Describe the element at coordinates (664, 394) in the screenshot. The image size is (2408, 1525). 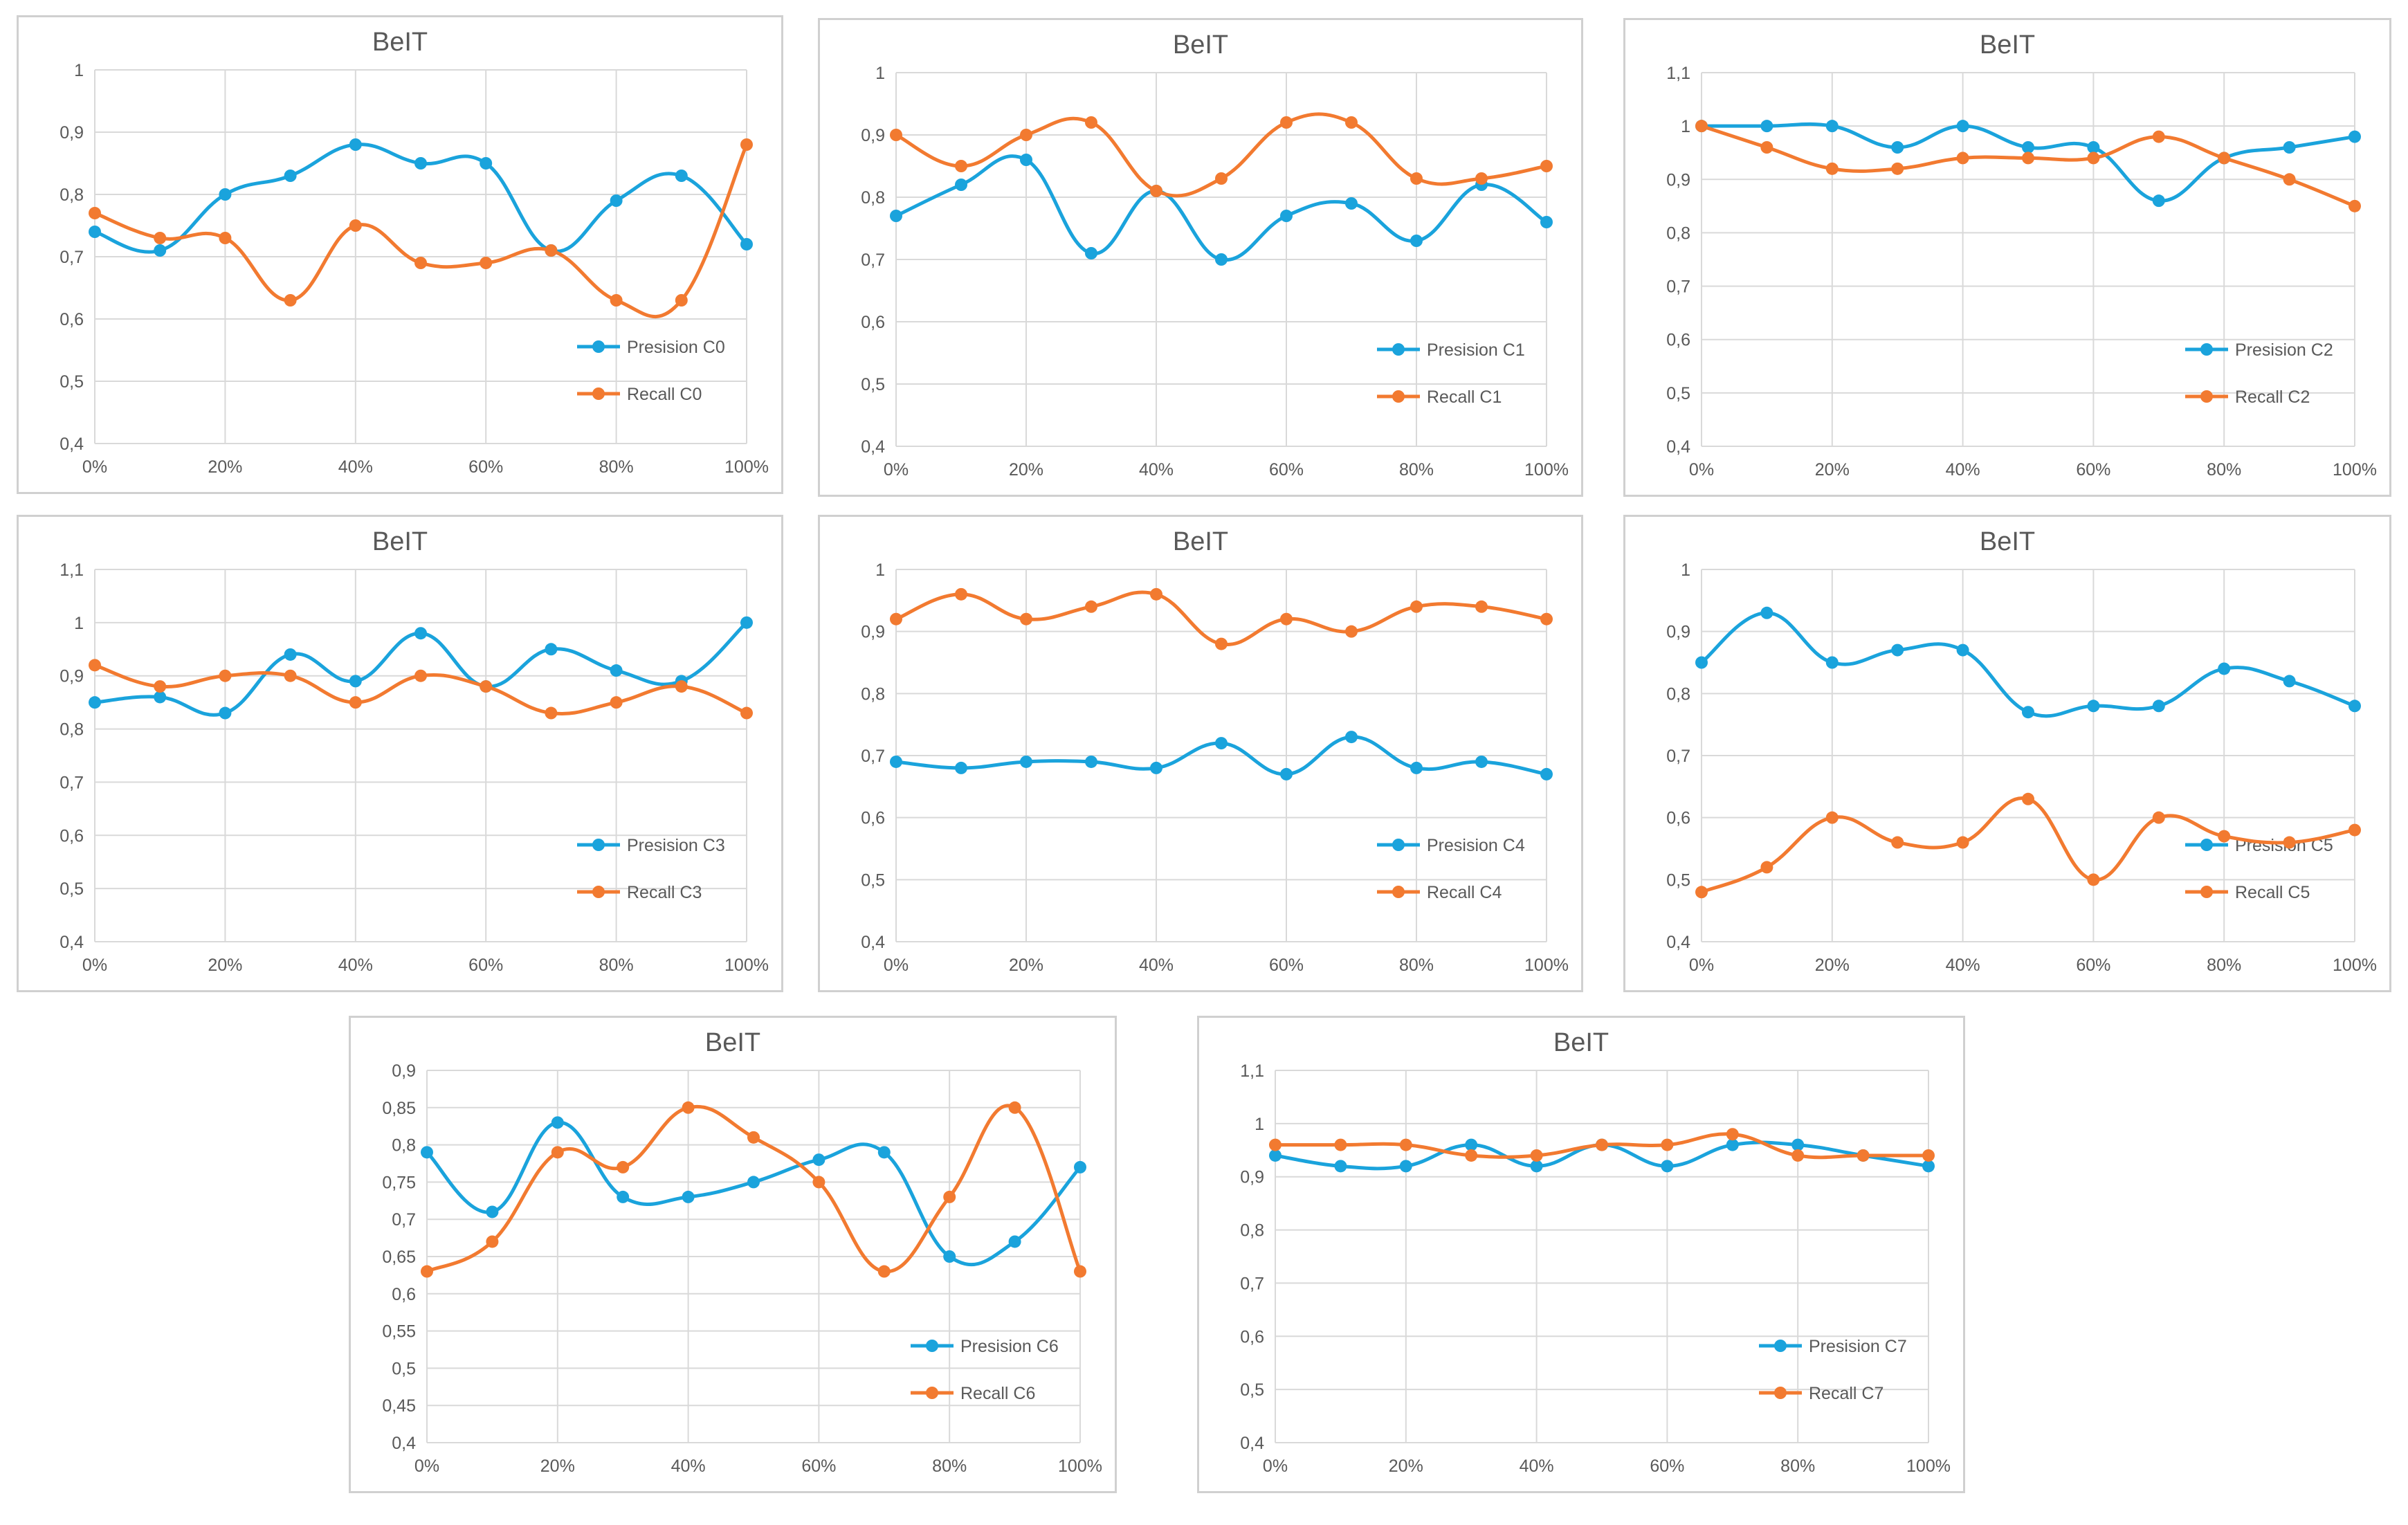
I see `legend-label: Recall C0` at that location.